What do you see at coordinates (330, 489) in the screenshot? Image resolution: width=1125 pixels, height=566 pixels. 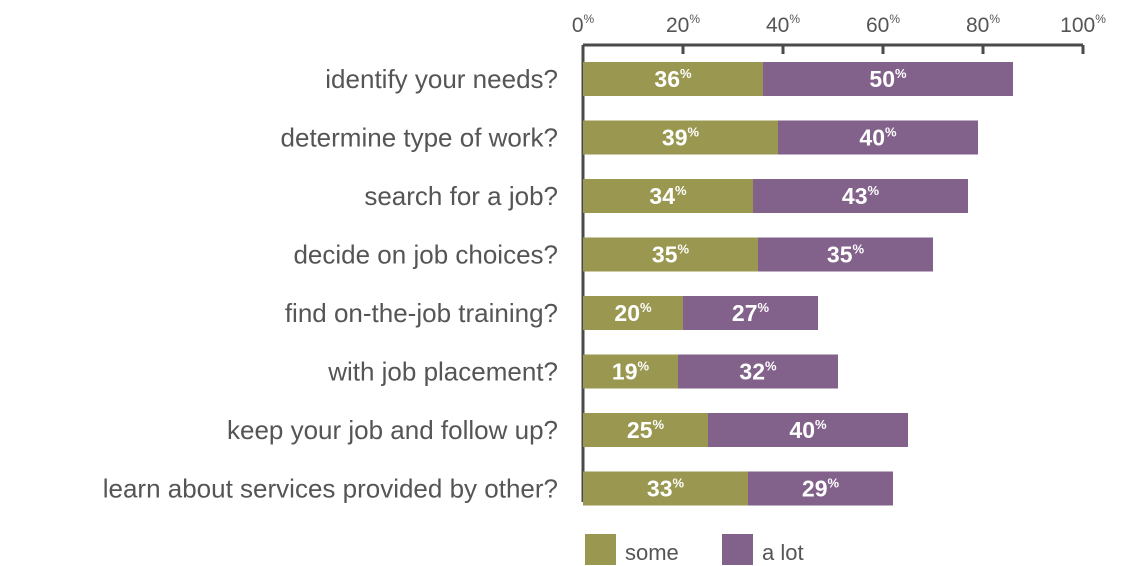 I see `category-label: learn about services provided by other?` at bounding box center [330, 489].